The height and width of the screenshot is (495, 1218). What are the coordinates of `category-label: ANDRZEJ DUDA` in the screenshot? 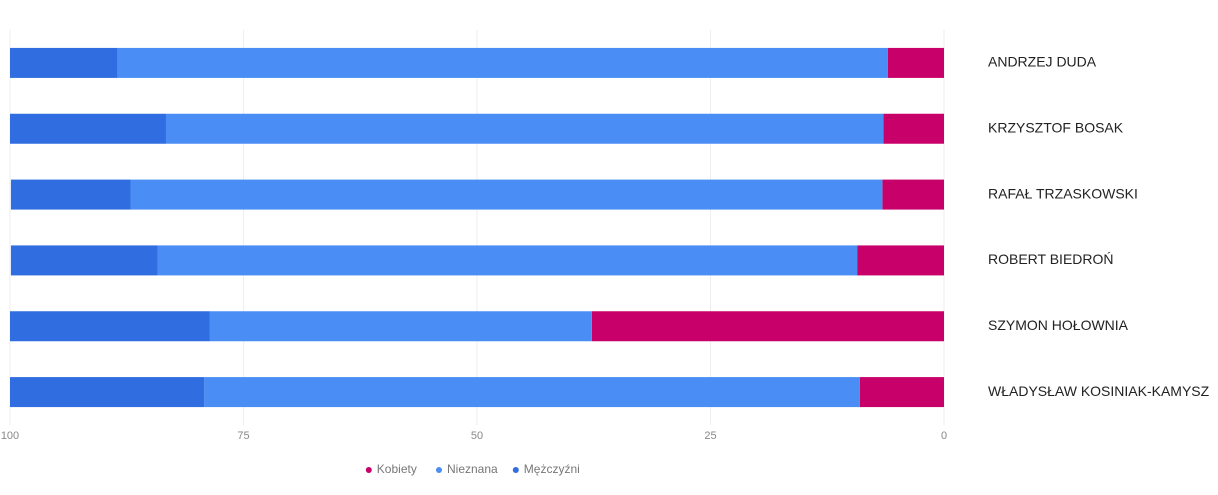 It's located at (1042, 62).